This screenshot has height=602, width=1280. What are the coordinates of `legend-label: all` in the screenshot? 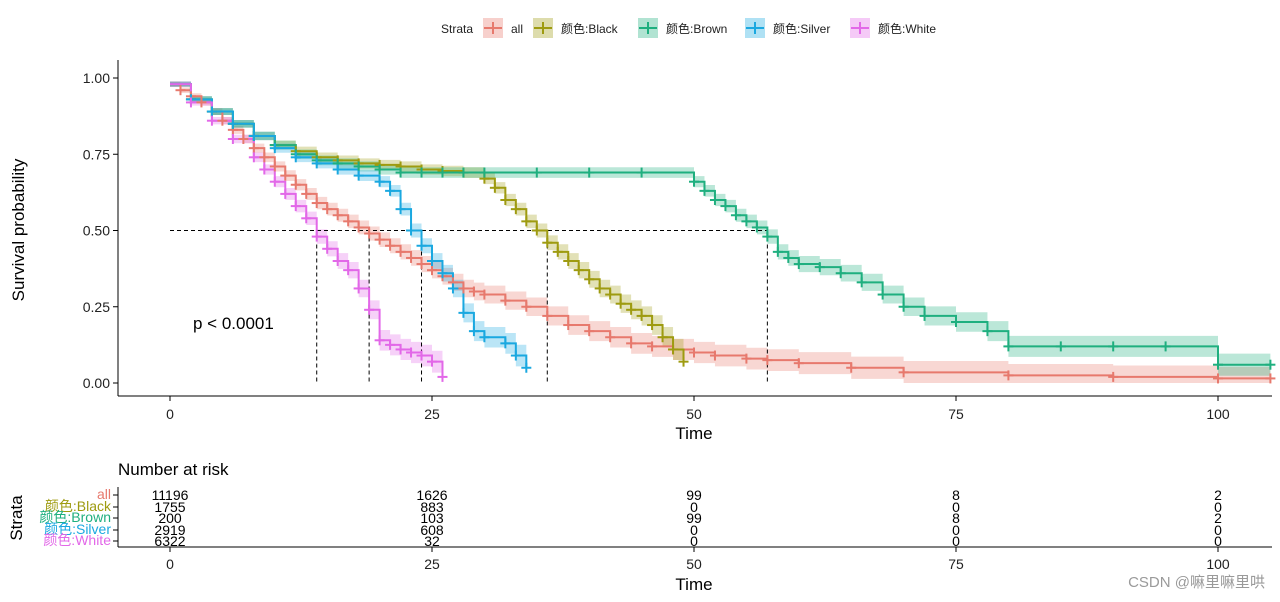 It's located at (517, 29).